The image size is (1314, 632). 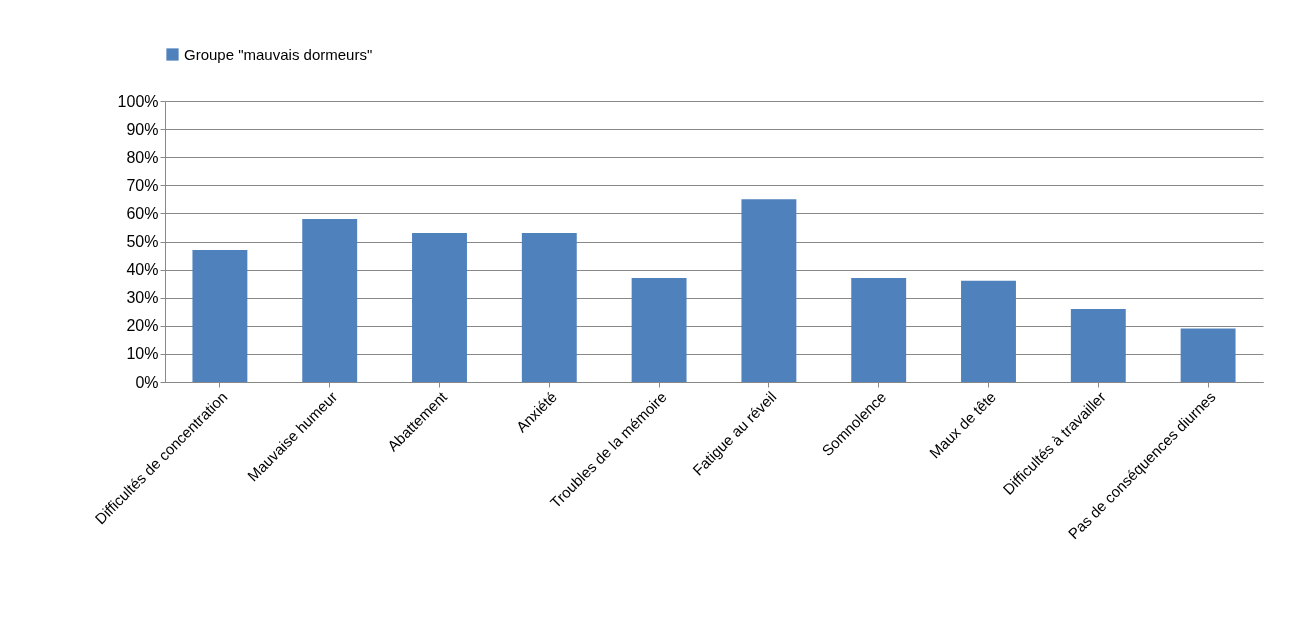 What do you see at coordinates (142, 298) in the screenshot?
I see `y-tick-label: 30%` at bounding box center [142, 298].